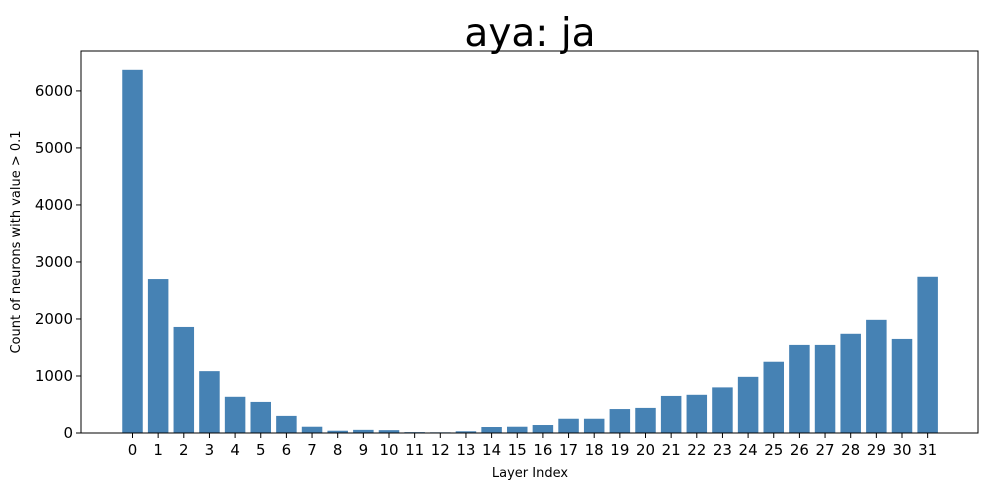 The width and height of the screenshot is (989, 490). What do you see at coordinates (54, 376) in the screenshot?
I see `y-tick-label: 1000` at bounding box center [54, 376].